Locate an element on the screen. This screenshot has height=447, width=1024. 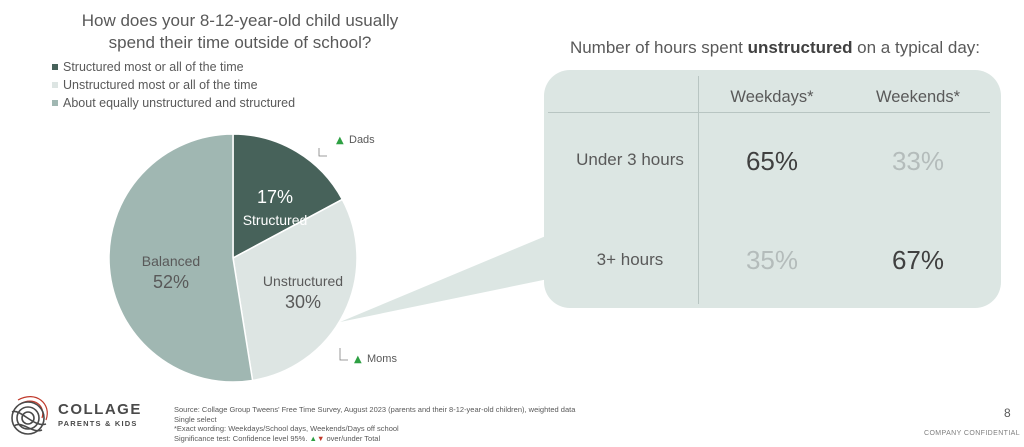
cell-under3-weekdays: 65% is located at coordinates (772, 161).